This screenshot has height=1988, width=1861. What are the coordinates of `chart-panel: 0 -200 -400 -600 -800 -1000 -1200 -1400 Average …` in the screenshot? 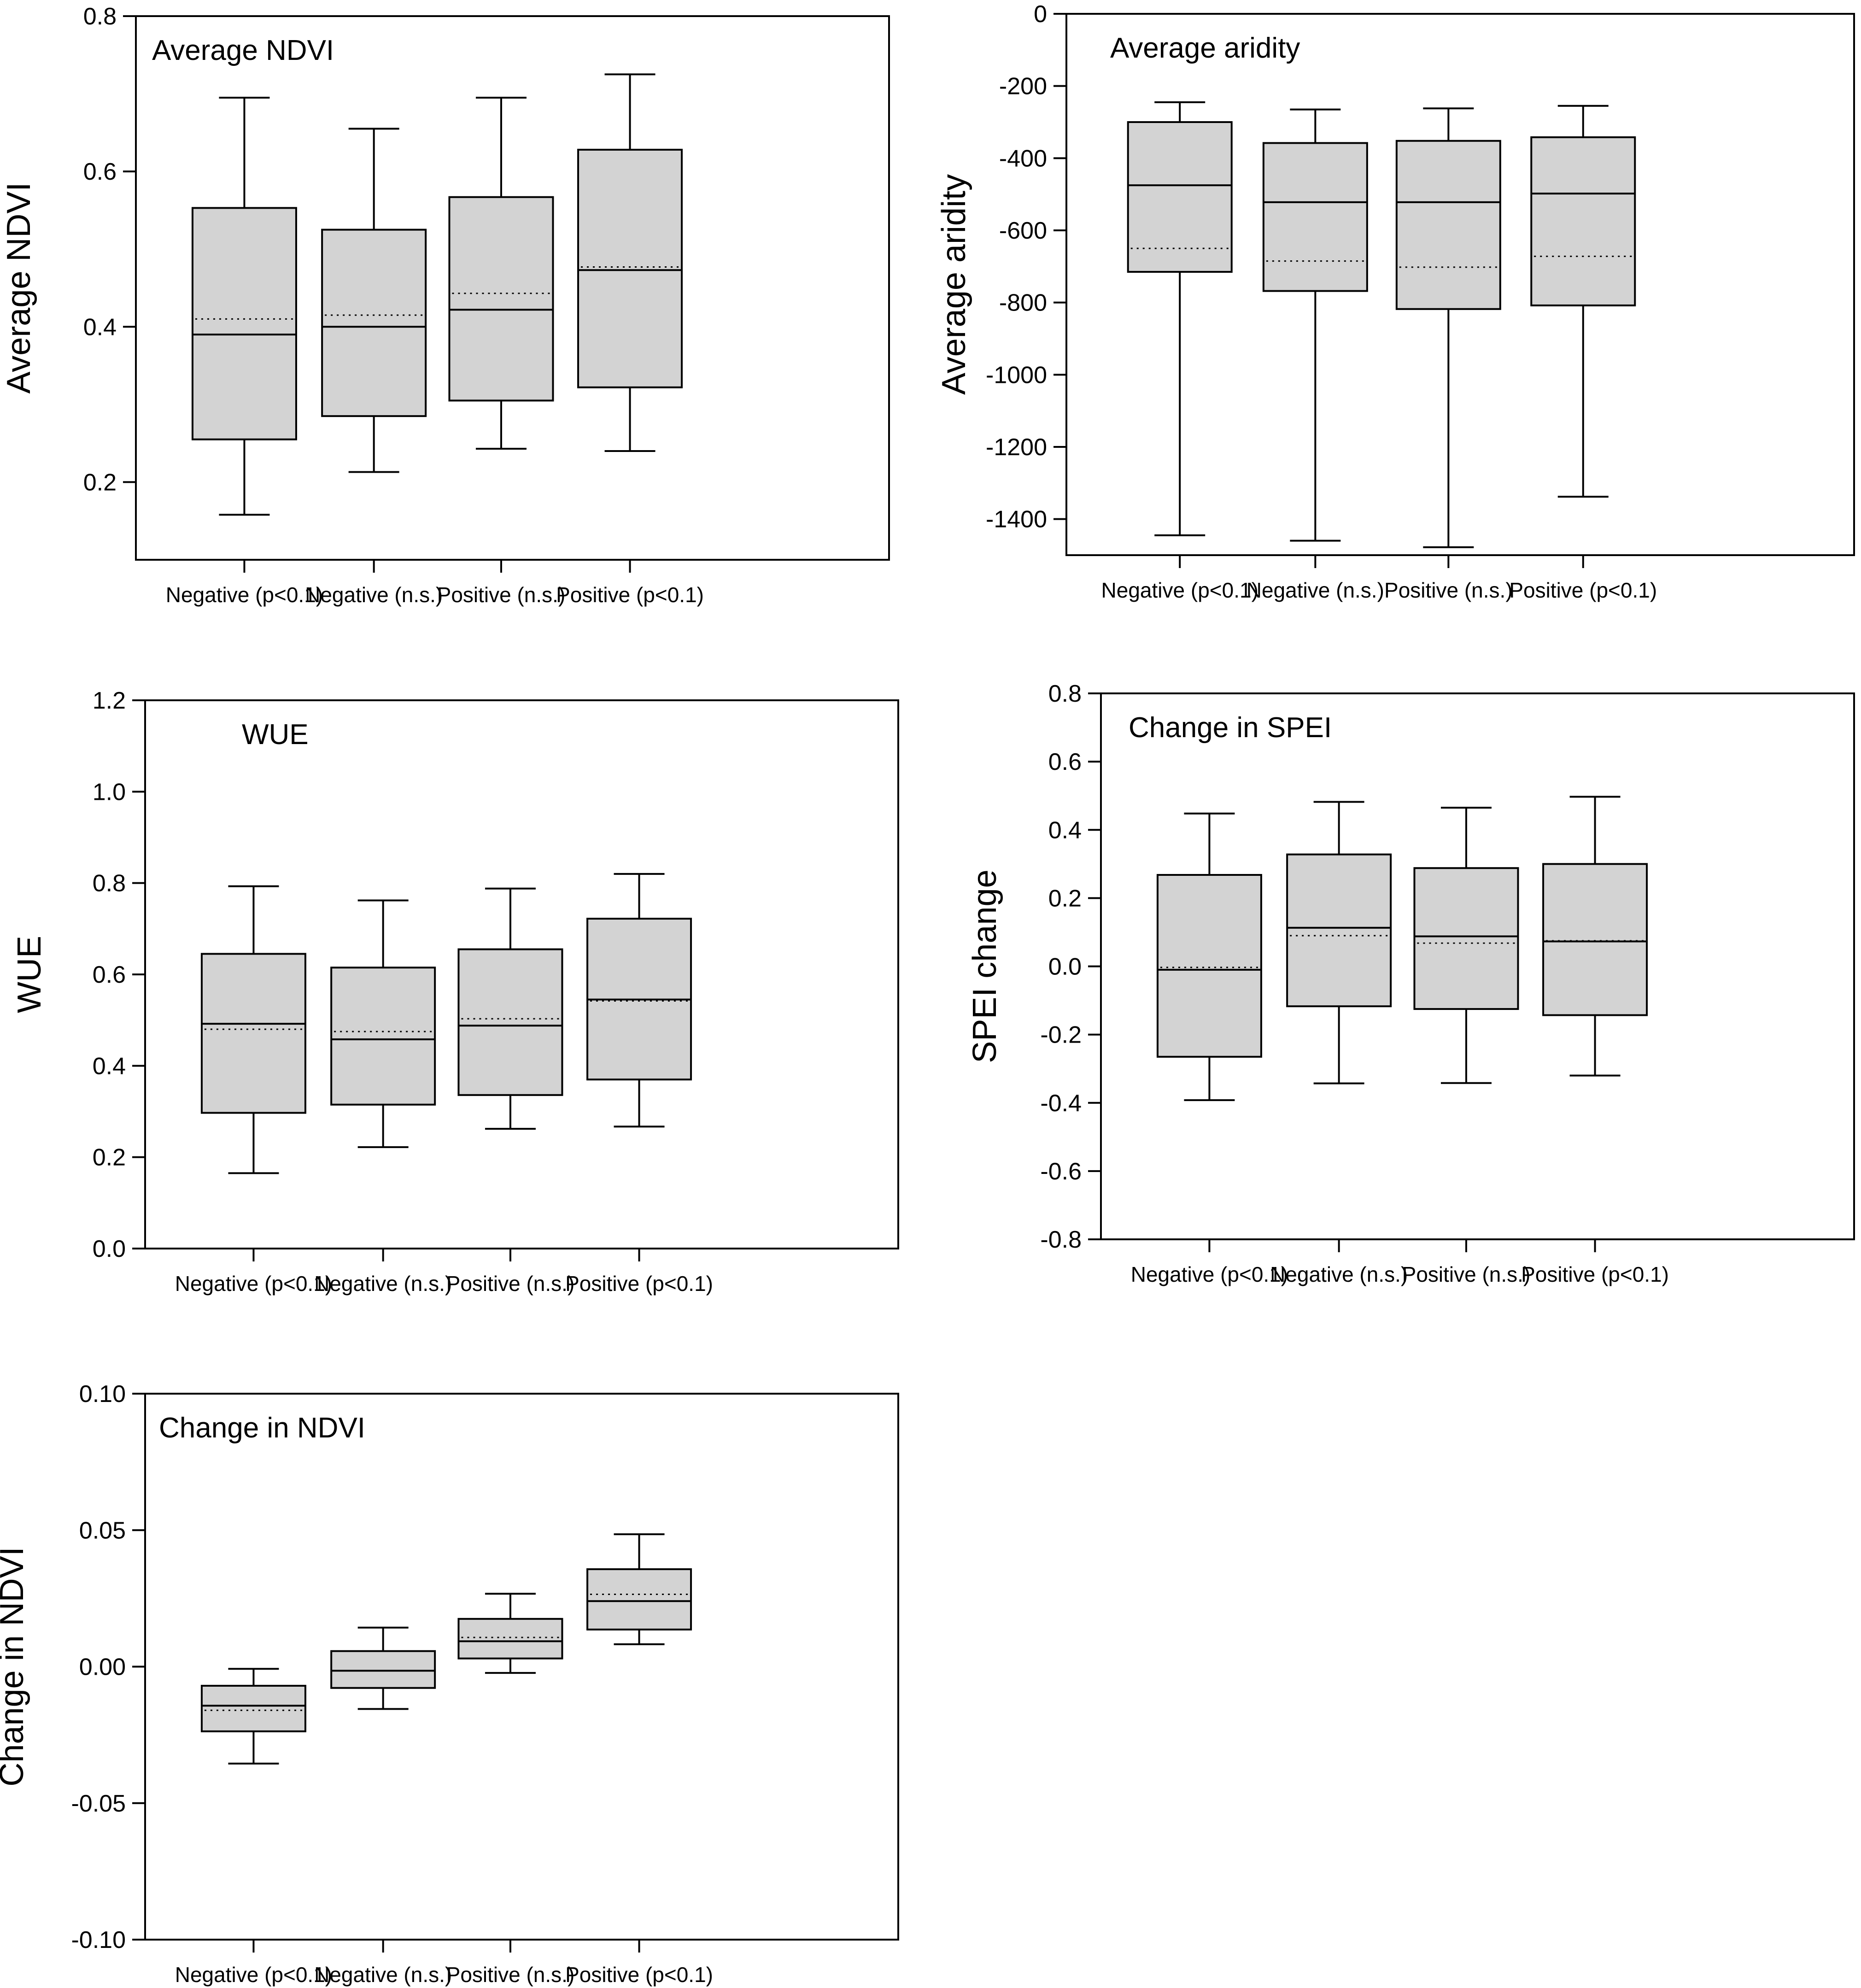 It's located at (1395, 301).